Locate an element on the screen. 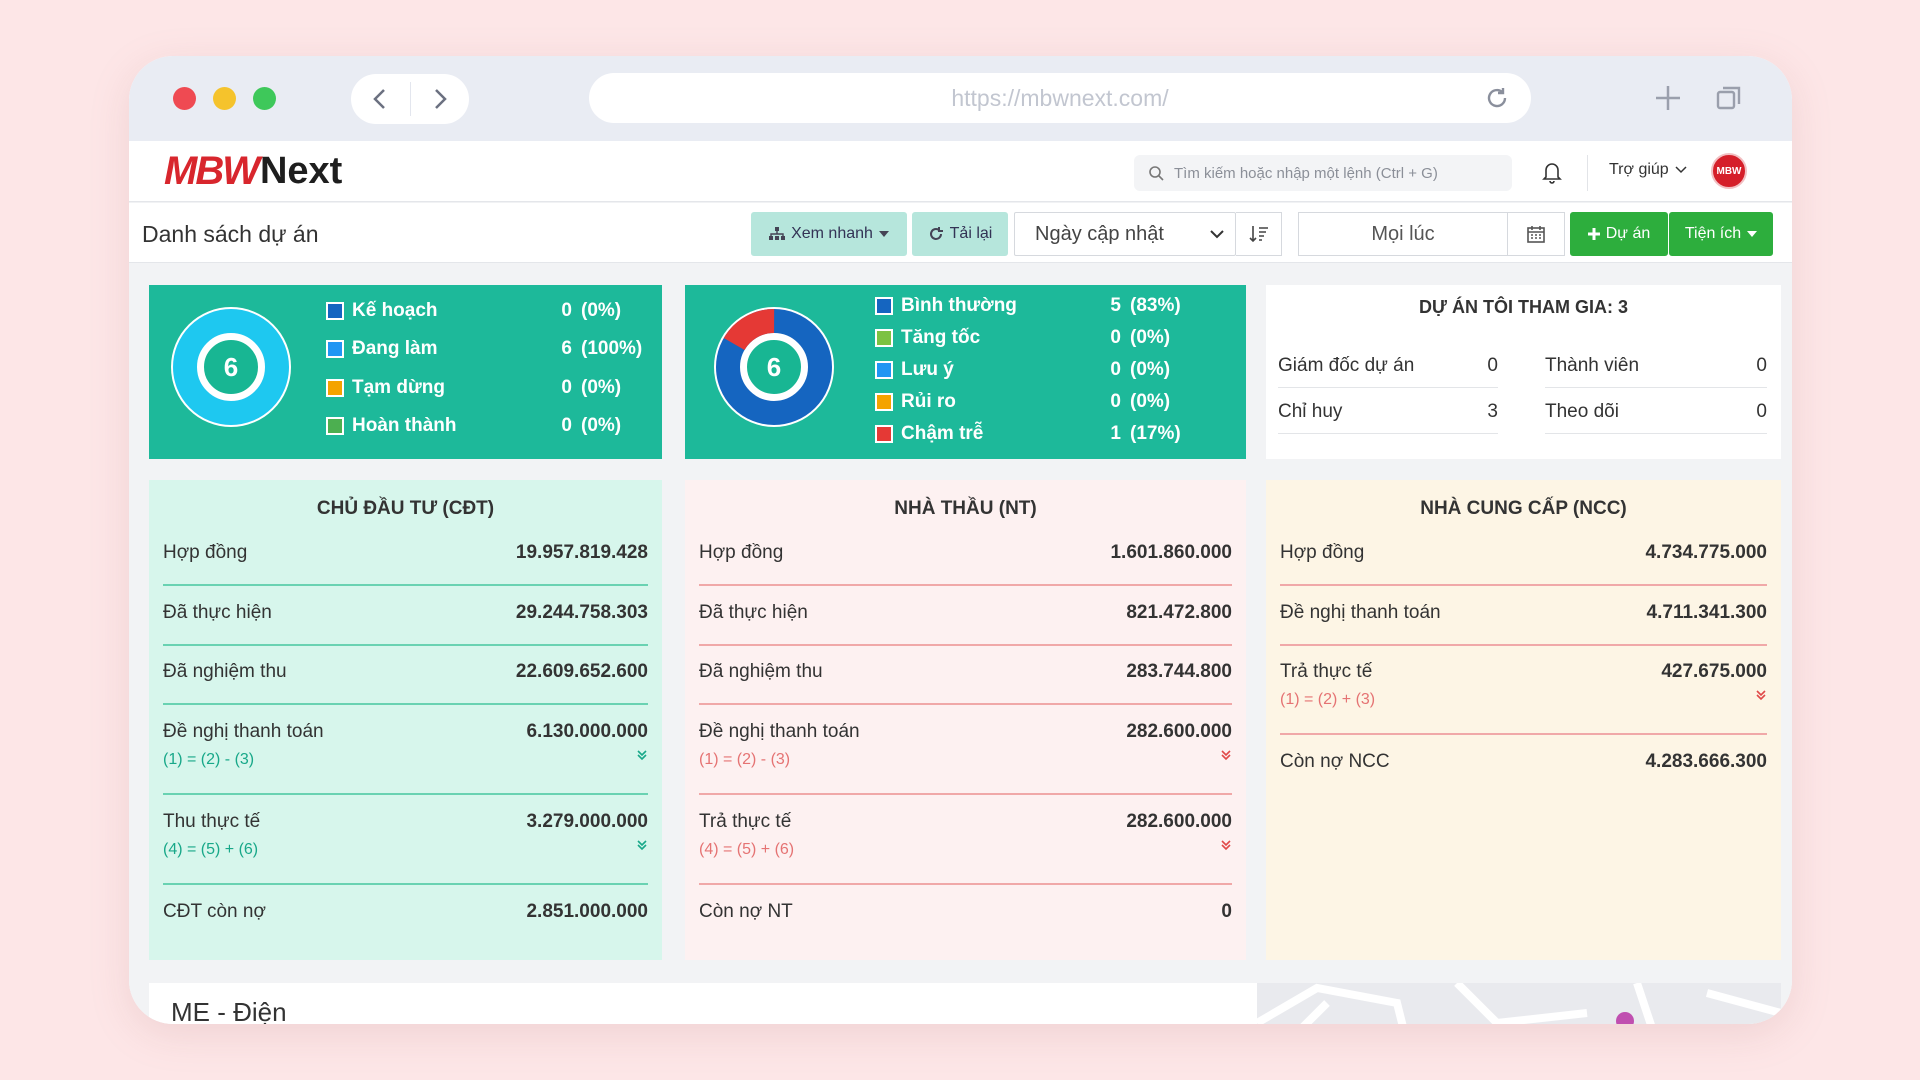 This screenshot has height=1080, width=1920. browser-chrome: https://mbwnext.com/ is located at coordinates (960, 98).